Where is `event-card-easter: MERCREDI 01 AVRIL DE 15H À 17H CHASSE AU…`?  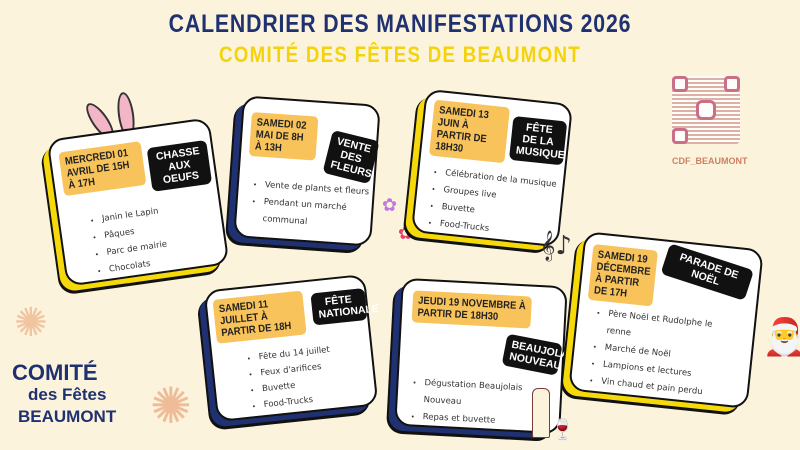
event-card-easter: MERCREDI 01 AVRIL DE 15H À 17H CHASSE AU… is located at coordinates (138, 202).